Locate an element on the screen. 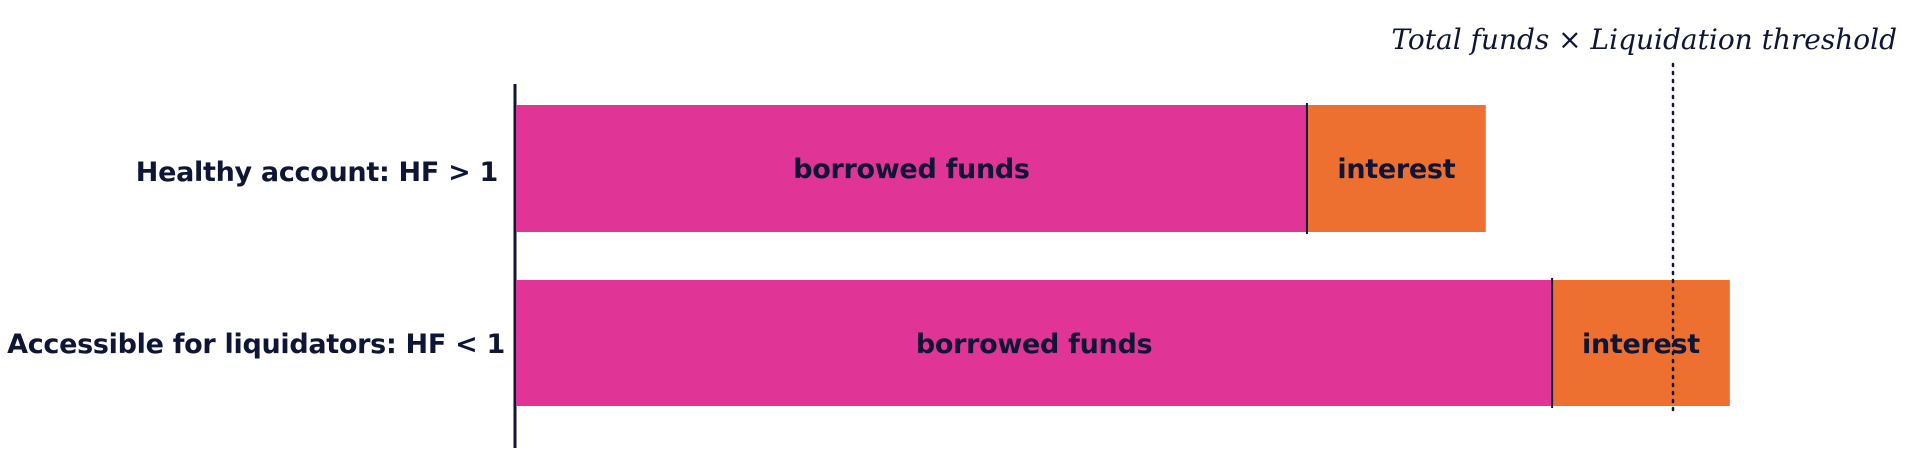 This screenshot has height=450, width=1920. segment-label-interest-healthy: interest is located at coordinates (1396, 169).